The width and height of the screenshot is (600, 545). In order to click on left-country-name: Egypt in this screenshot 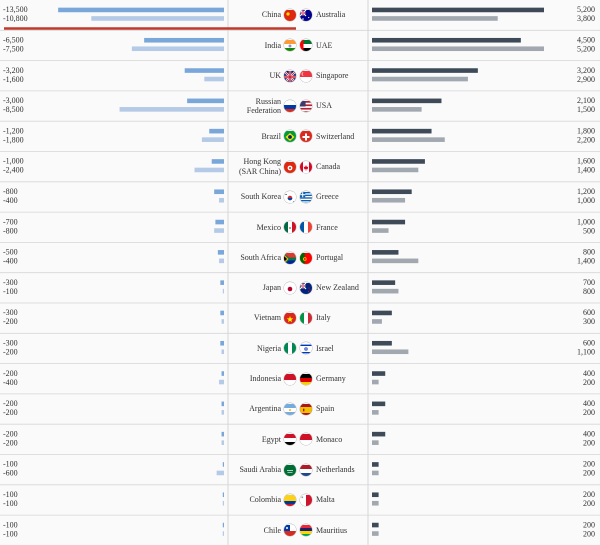, I will do `click(271, 439)`.